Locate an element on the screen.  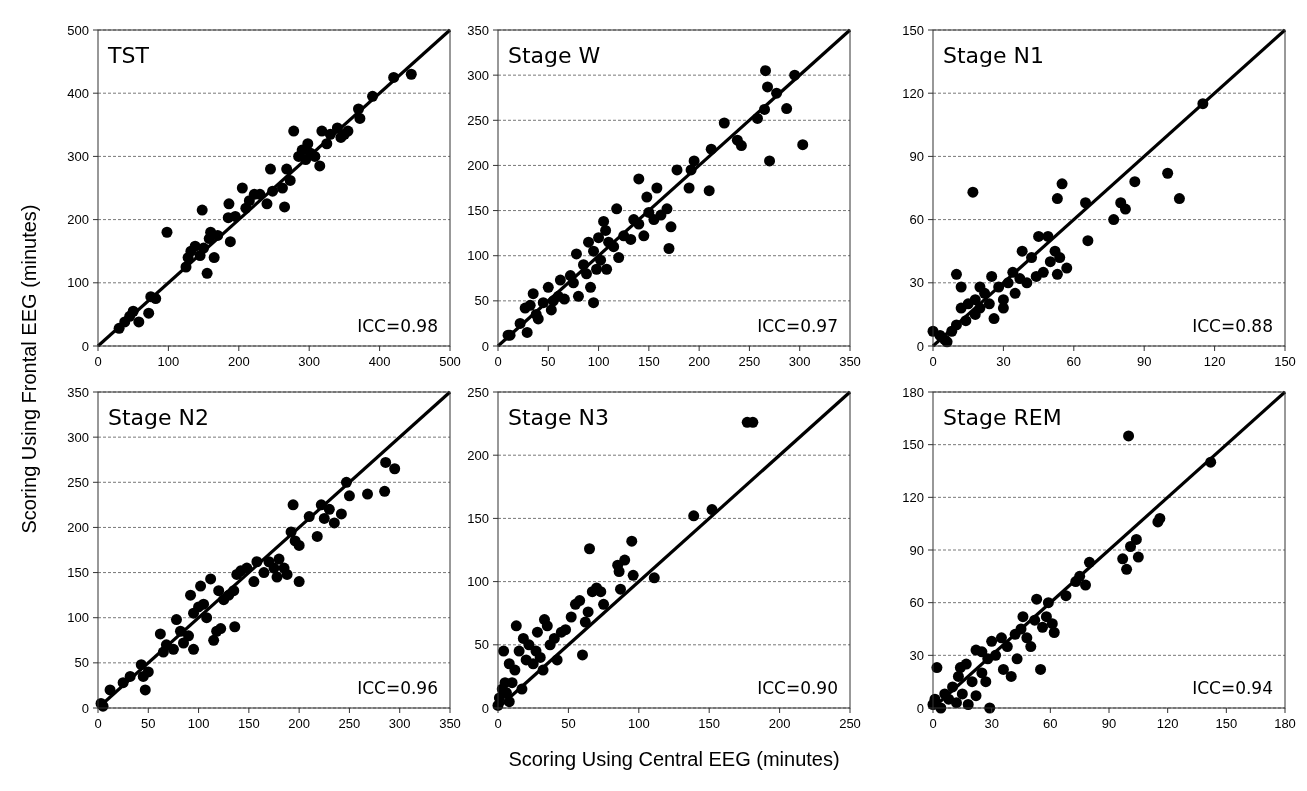
x-tick-label: 500 is located at coordinates (450, 361).